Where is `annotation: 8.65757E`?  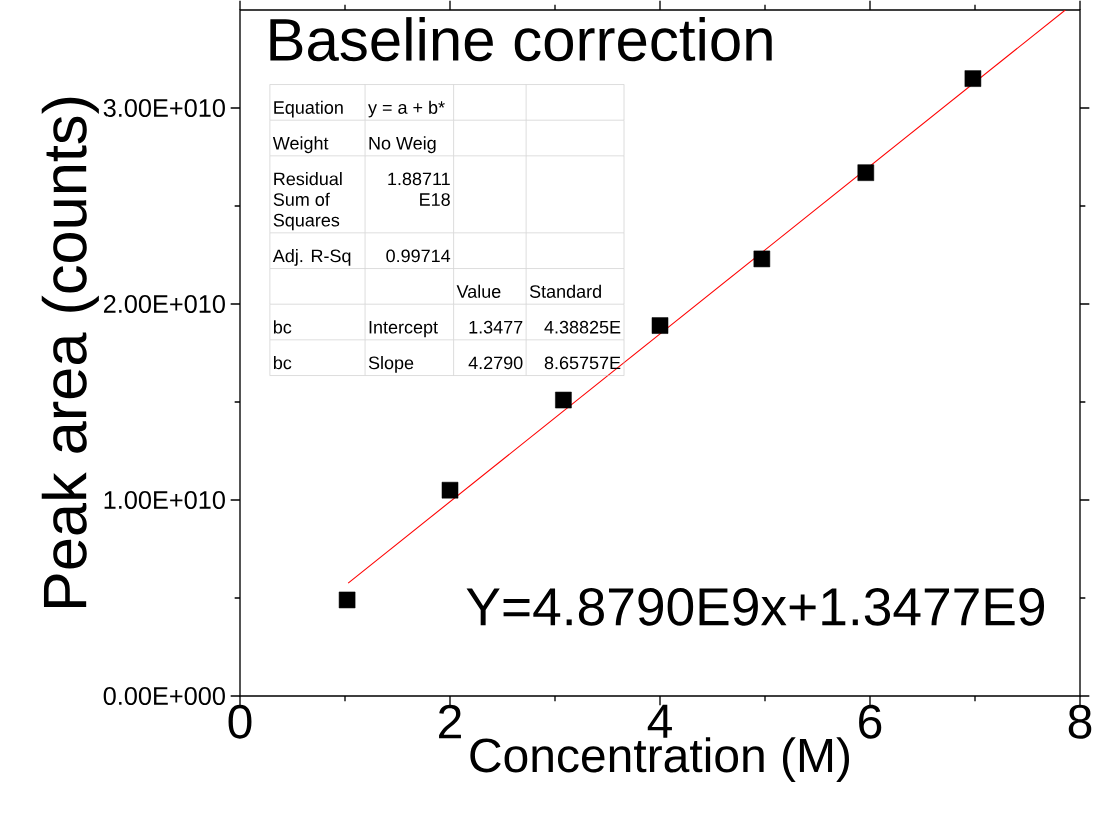 annotation: 8.65757E is located at coordinates (582, 363).